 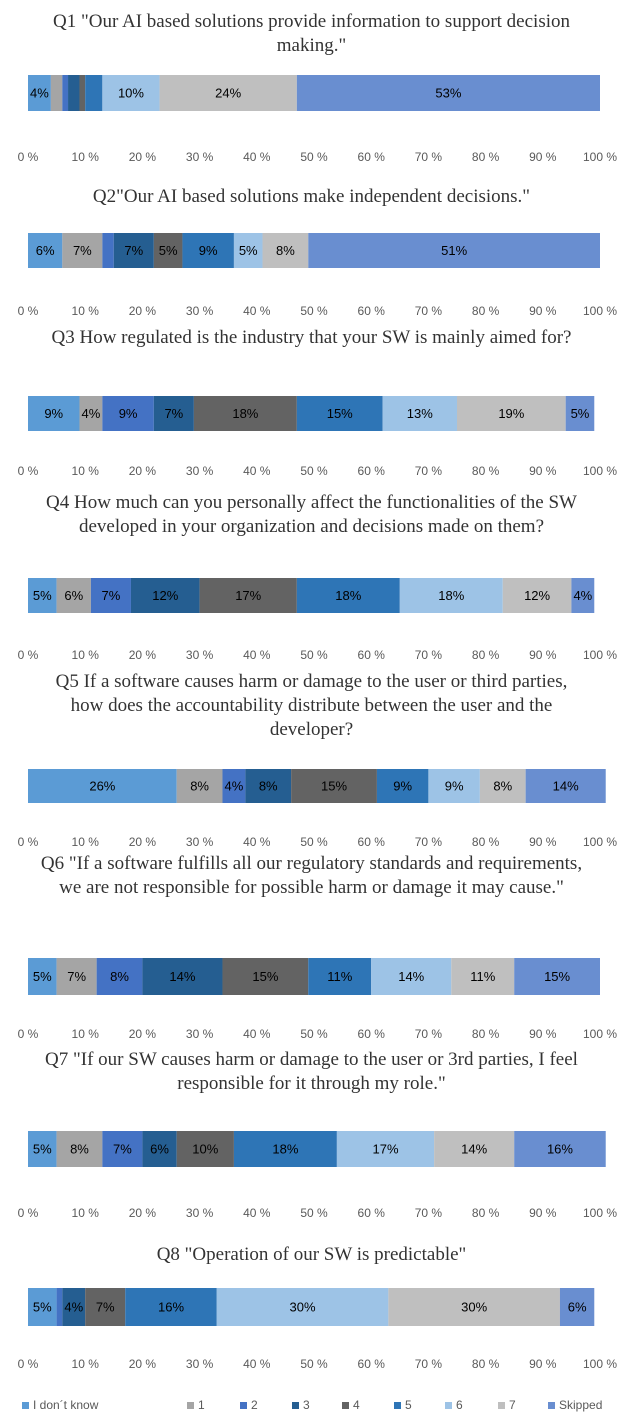 I want to click on data-label: 7%, so click(x=105, y=1306).